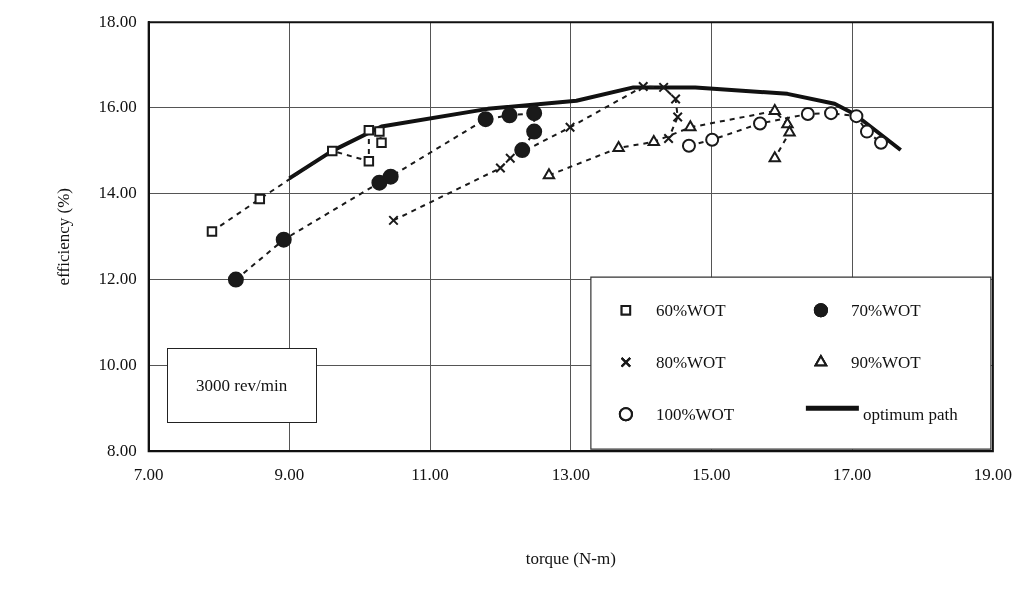 The image size is (1026, 604). I want to click on y-tick-label: 16.00, so click(117, 107).